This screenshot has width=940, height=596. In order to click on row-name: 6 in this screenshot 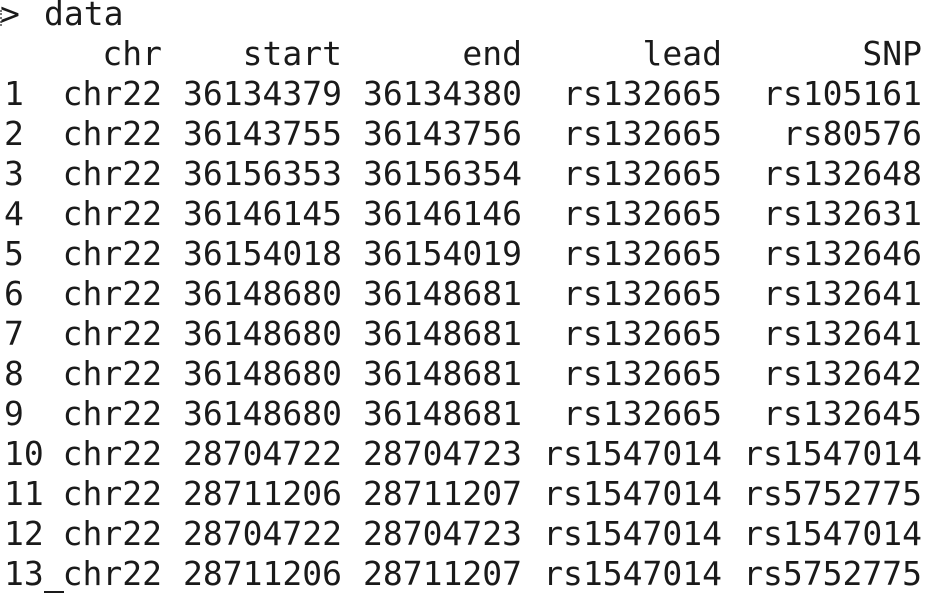, I will do `click(14, 293)`.